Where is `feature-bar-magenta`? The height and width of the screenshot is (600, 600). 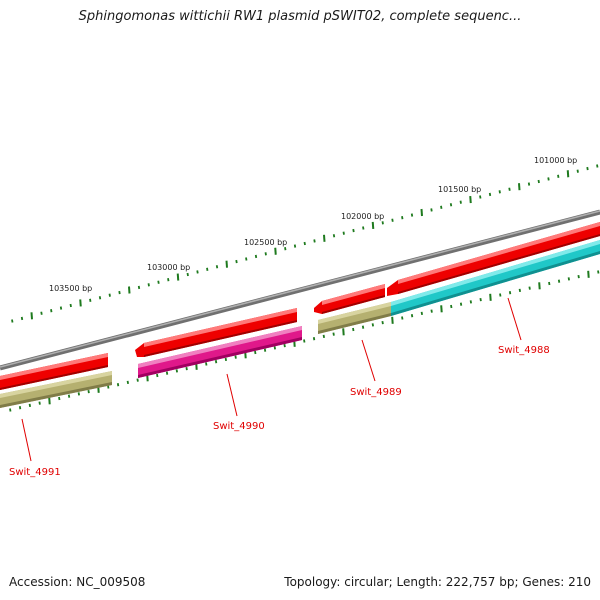 feature-bar-magenta is located at coordinates (220, 352).